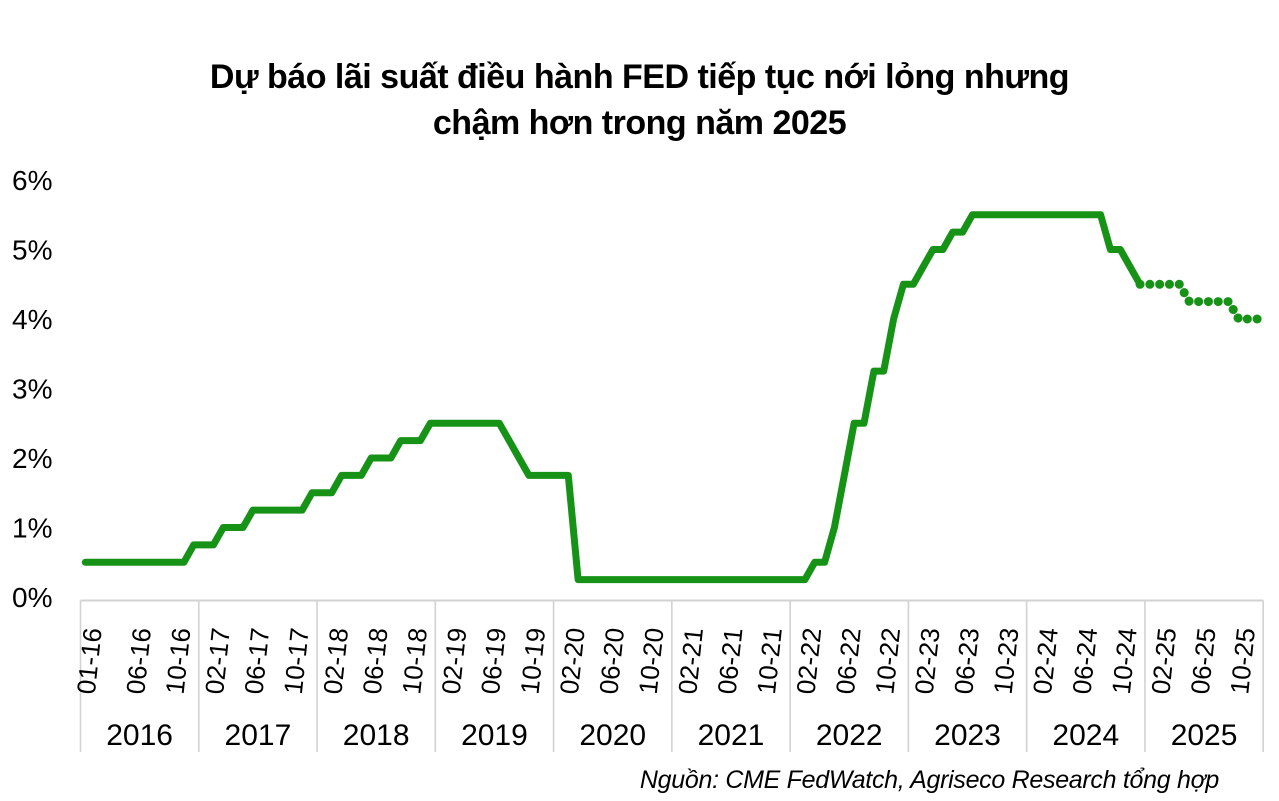 This screenshot has height=801, width=1279. What do you see at coordinates (651, 660) in the screenshot?
I see `x-axis-month-label: 10-20` at bounding box center [651, 660].